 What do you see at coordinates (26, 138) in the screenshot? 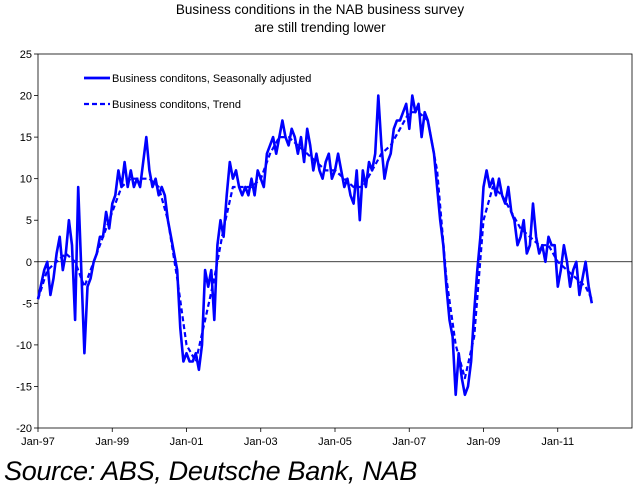
I see `y-tick-label: 15` at bounding box center [26, 138].